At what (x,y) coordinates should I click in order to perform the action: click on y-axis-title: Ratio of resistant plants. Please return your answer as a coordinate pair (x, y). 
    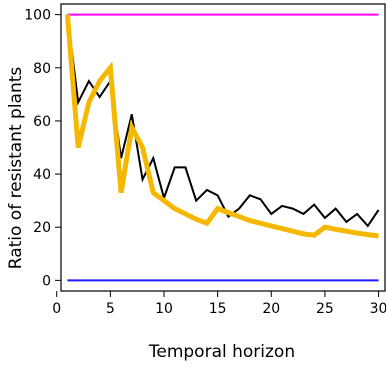
    Looking at the image, I should click on (16, 168).